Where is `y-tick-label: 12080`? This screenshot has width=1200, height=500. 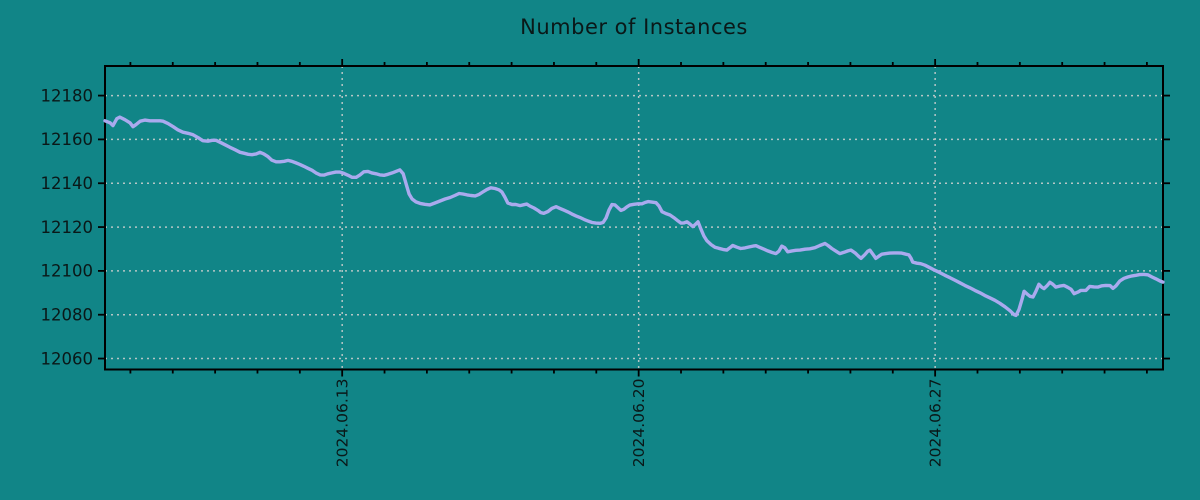 y-tick-label: 12080 is located at coordinates (67, 314).